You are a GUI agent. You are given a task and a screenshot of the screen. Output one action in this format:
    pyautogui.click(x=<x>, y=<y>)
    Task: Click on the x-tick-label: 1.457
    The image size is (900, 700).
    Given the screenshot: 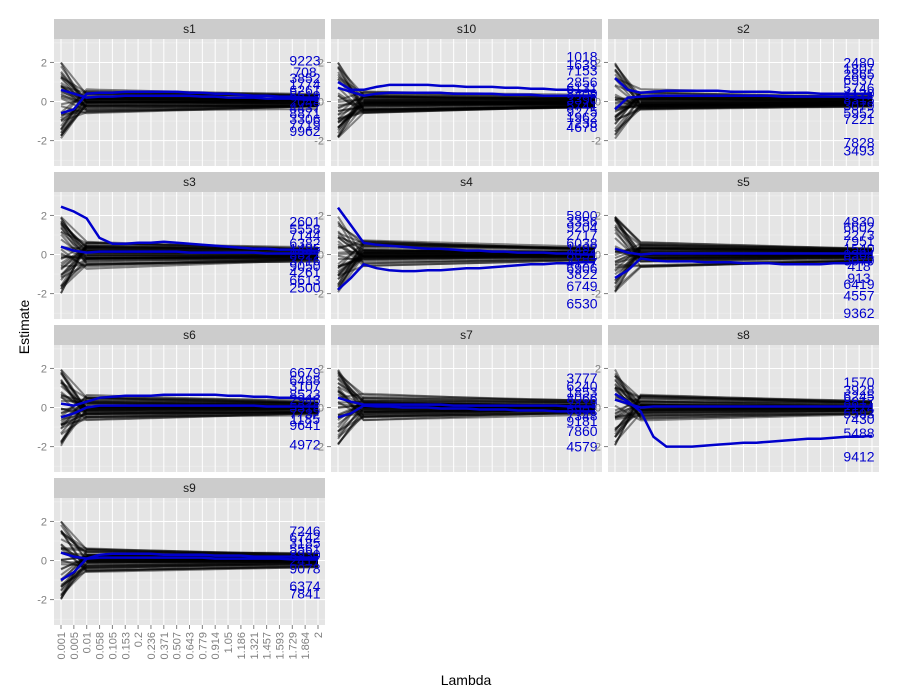 What is the action you would take?
    pyautogui.click(x=268, y=646)
    